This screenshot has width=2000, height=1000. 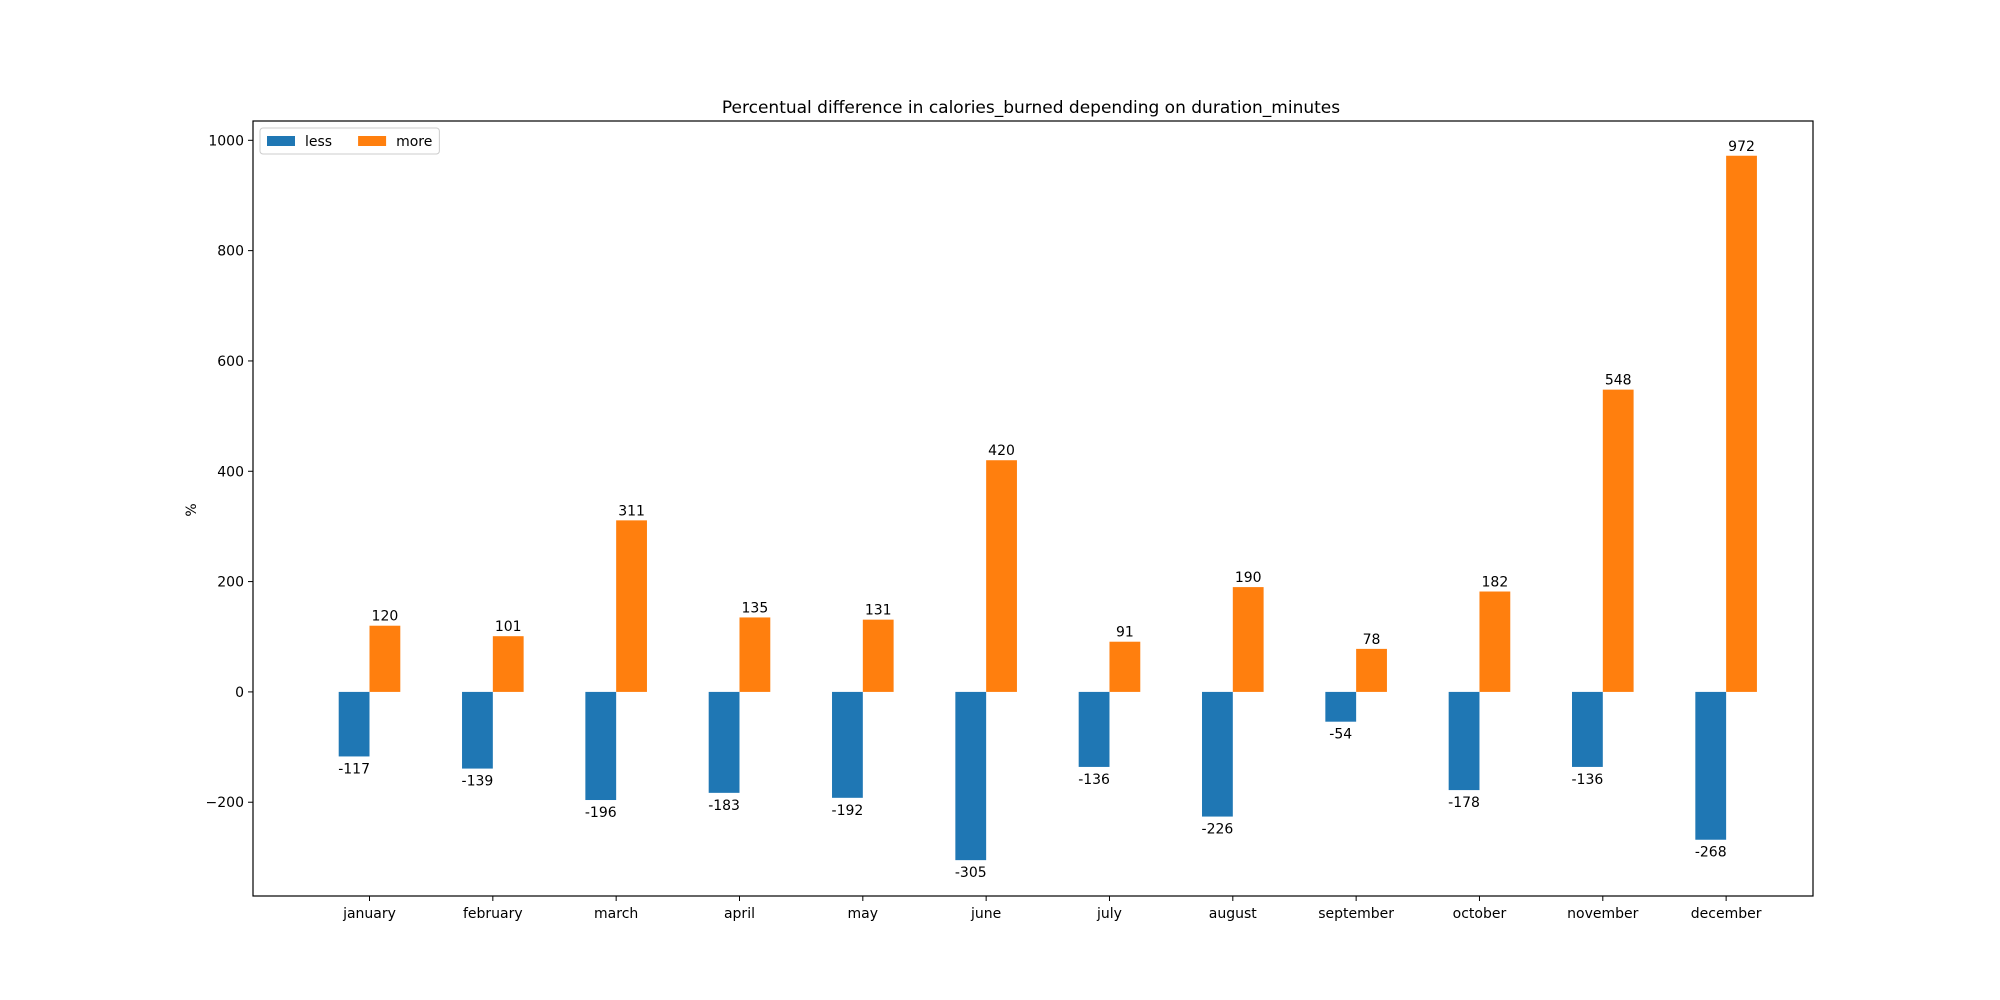 I want to click on bar-value-label: 101, so click(x=508, y=627).